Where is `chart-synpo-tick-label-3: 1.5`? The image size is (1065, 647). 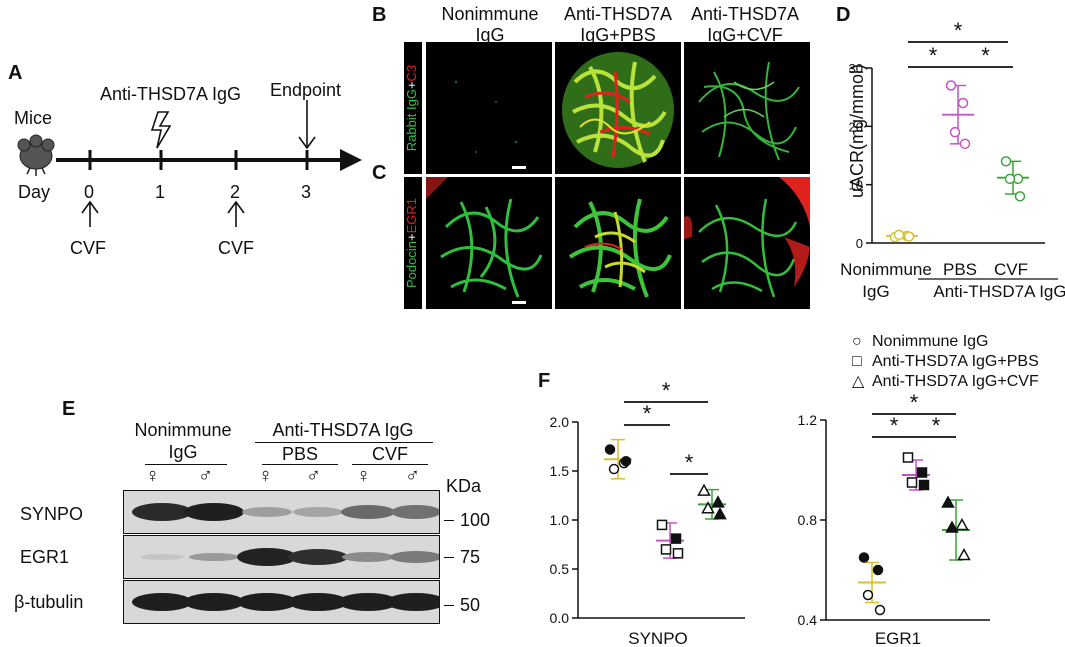 chart-synpo-tick-label-3: 1.5 is located at coordinates (560, 471).